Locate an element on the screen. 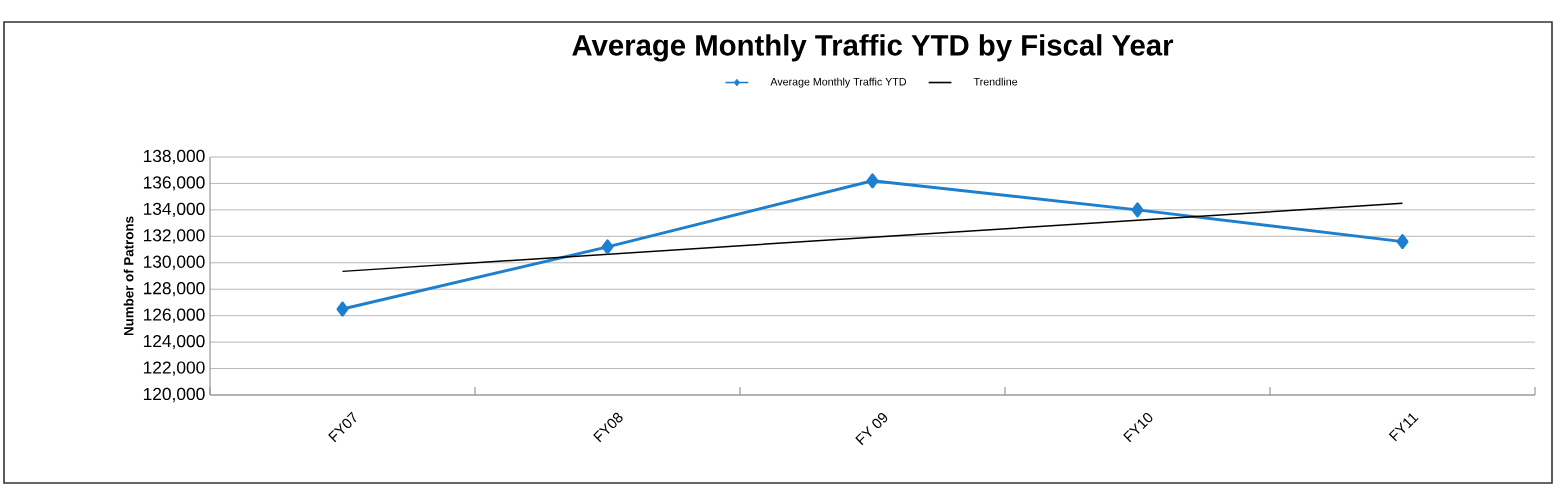  y-tick-label: 126,000 is located at coordinates (174, 315).